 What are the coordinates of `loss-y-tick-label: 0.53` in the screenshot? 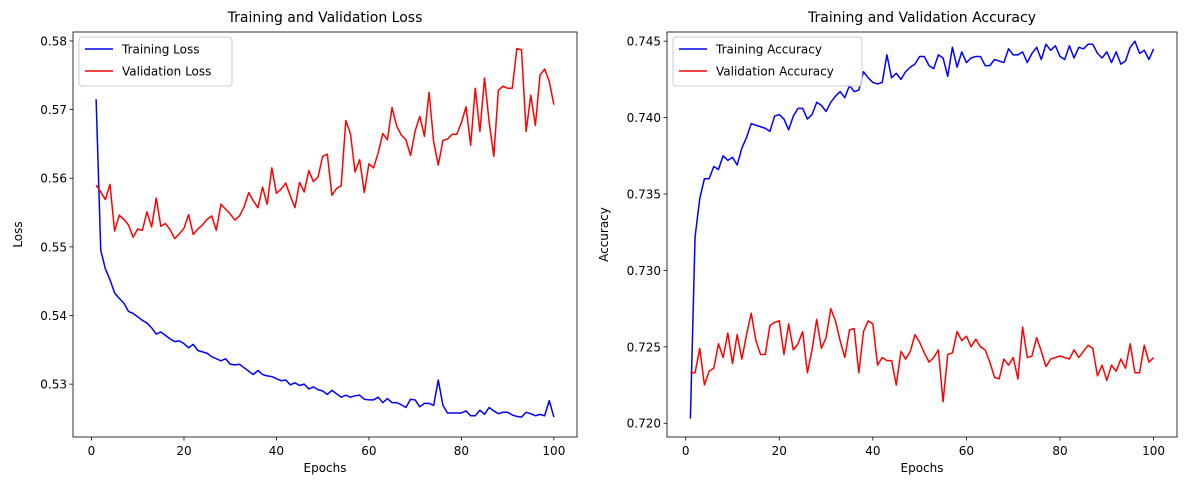 It's located at (53, 385).